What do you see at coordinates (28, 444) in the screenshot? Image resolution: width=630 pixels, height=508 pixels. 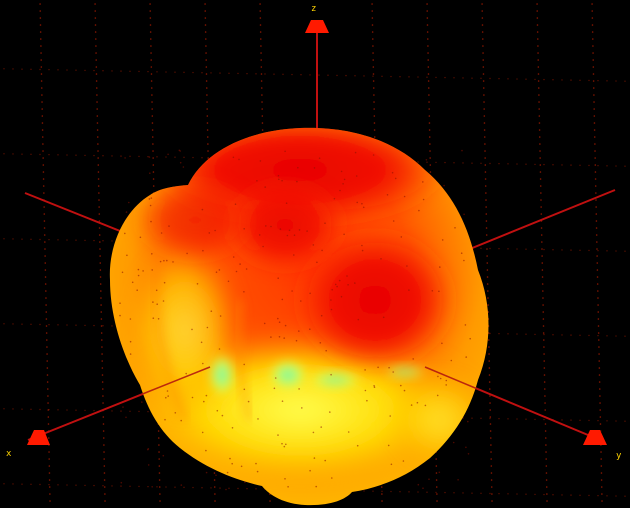 I see `x-axis-arrow: x` at bounding box center [28, 444].